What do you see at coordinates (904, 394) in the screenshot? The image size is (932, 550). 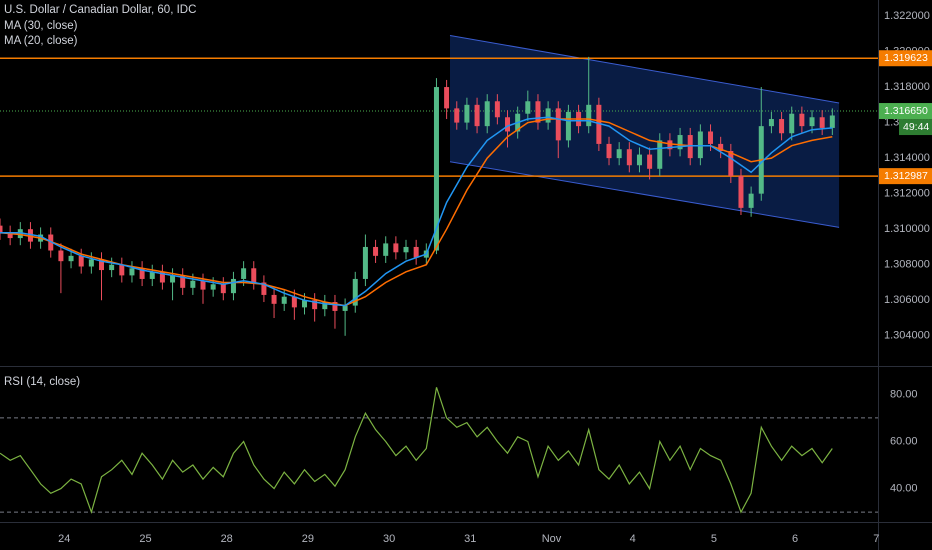 I see `y-tick-label: 80.00` at bounding box center [904, 394].